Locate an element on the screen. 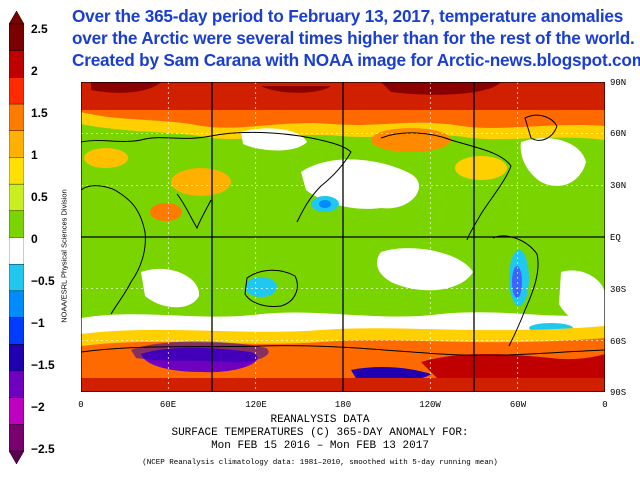 Image resolution: width=640 pixels, height=478 pixels. legend-label-neg-1: −1 is located at coordinates (38, 323).